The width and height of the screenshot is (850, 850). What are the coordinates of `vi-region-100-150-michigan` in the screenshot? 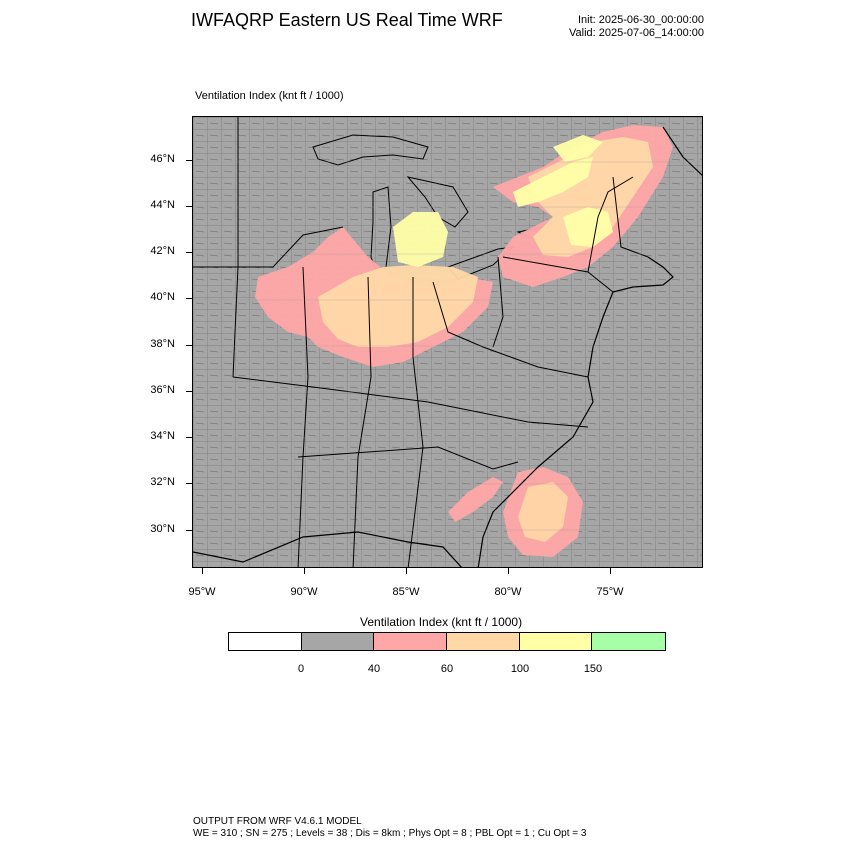 It's located at (420, 239).